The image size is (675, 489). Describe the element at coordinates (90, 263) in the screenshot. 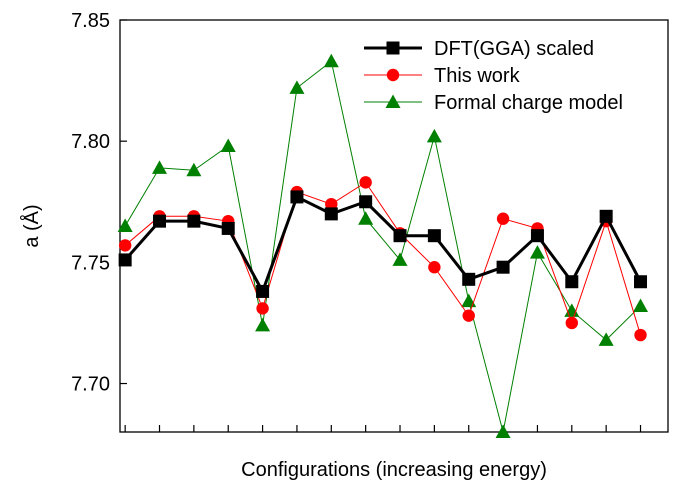

I see `y-tick-label: 7.75` at that location.